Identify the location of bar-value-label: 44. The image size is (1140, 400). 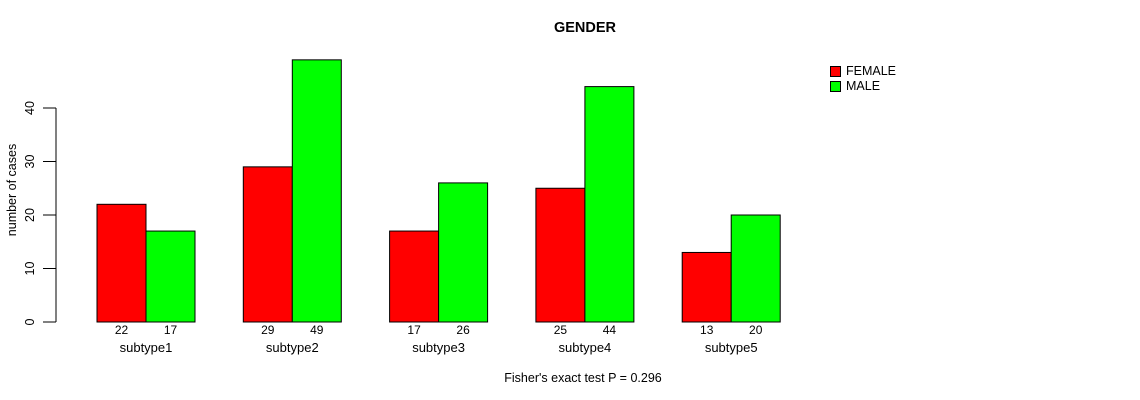
(610, 330).